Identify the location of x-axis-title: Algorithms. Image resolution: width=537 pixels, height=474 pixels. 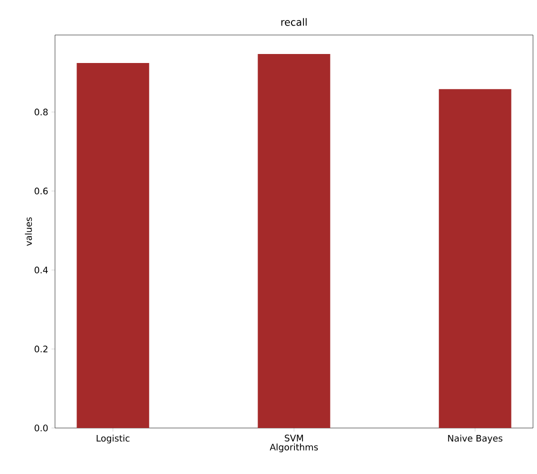
(294, 448).